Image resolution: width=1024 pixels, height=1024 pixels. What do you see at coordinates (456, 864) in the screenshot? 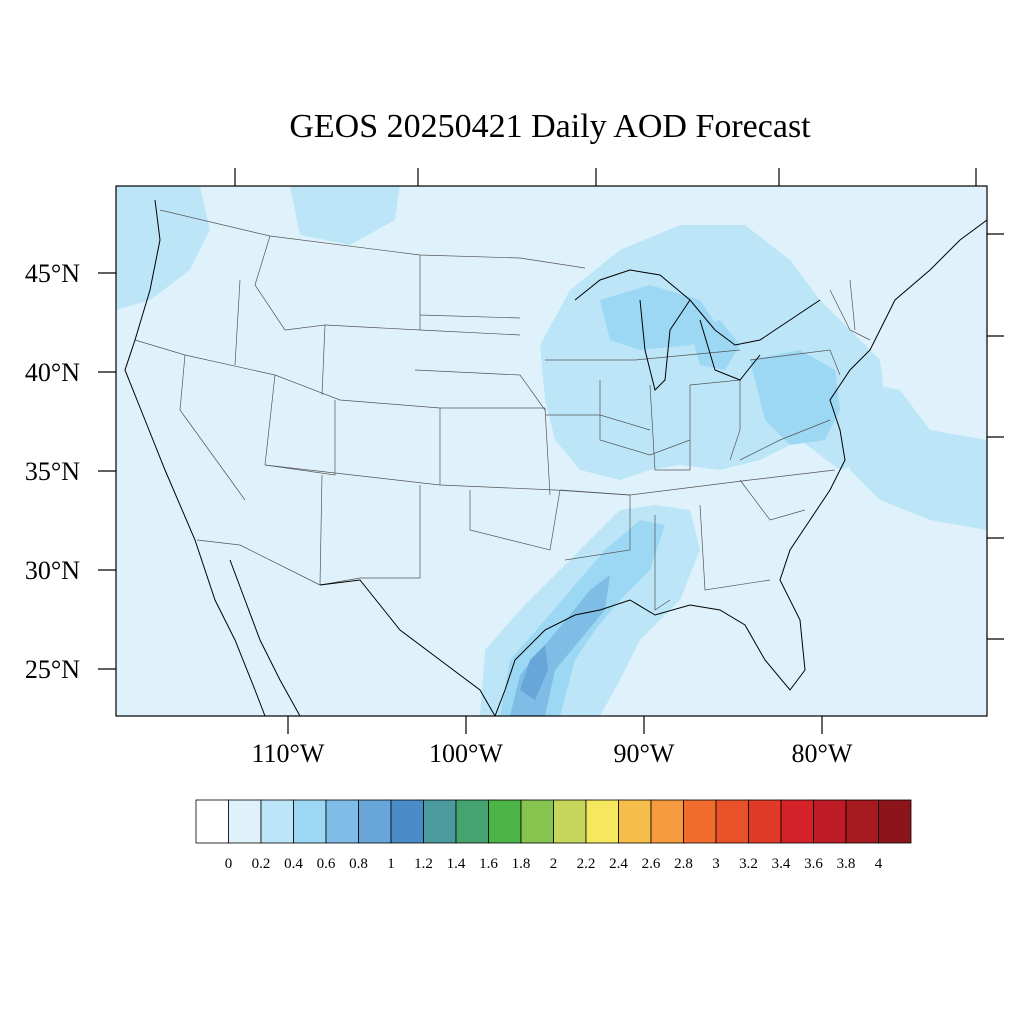
I see `colorbar-label: 1.4` at bounding box center [456, 864].